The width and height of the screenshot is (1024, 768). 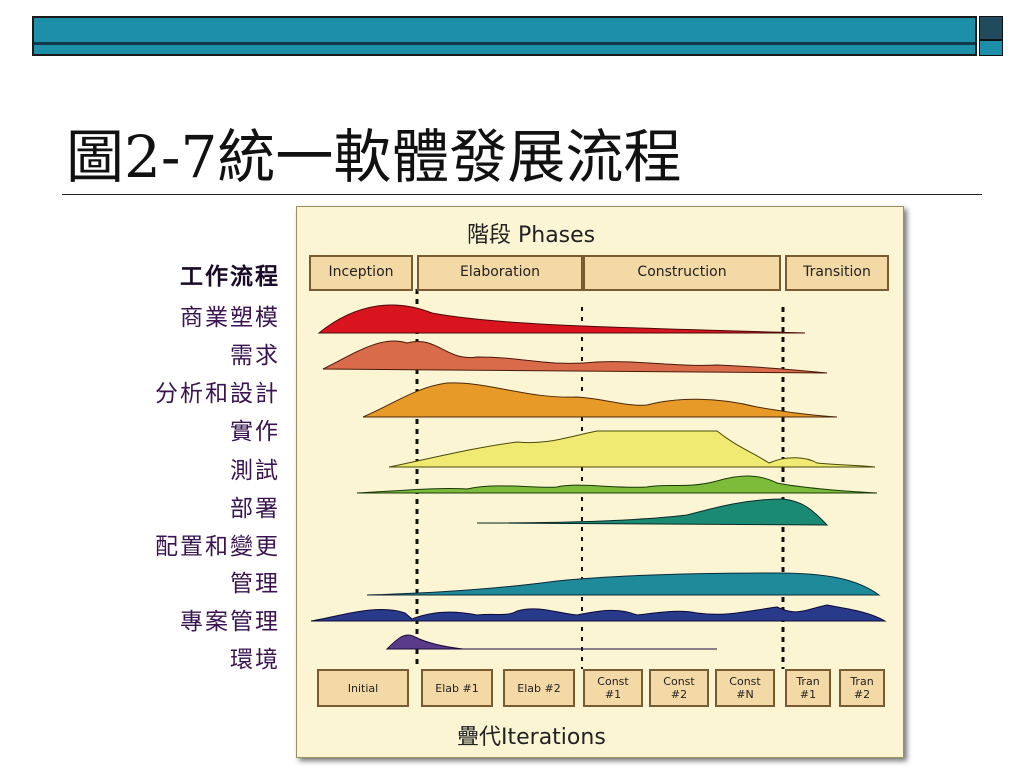 What do you see at coordinates (862, 688) in the screenshot?
I see `iteration-tran-2: Tran #2` at bounding box center [862, 688].